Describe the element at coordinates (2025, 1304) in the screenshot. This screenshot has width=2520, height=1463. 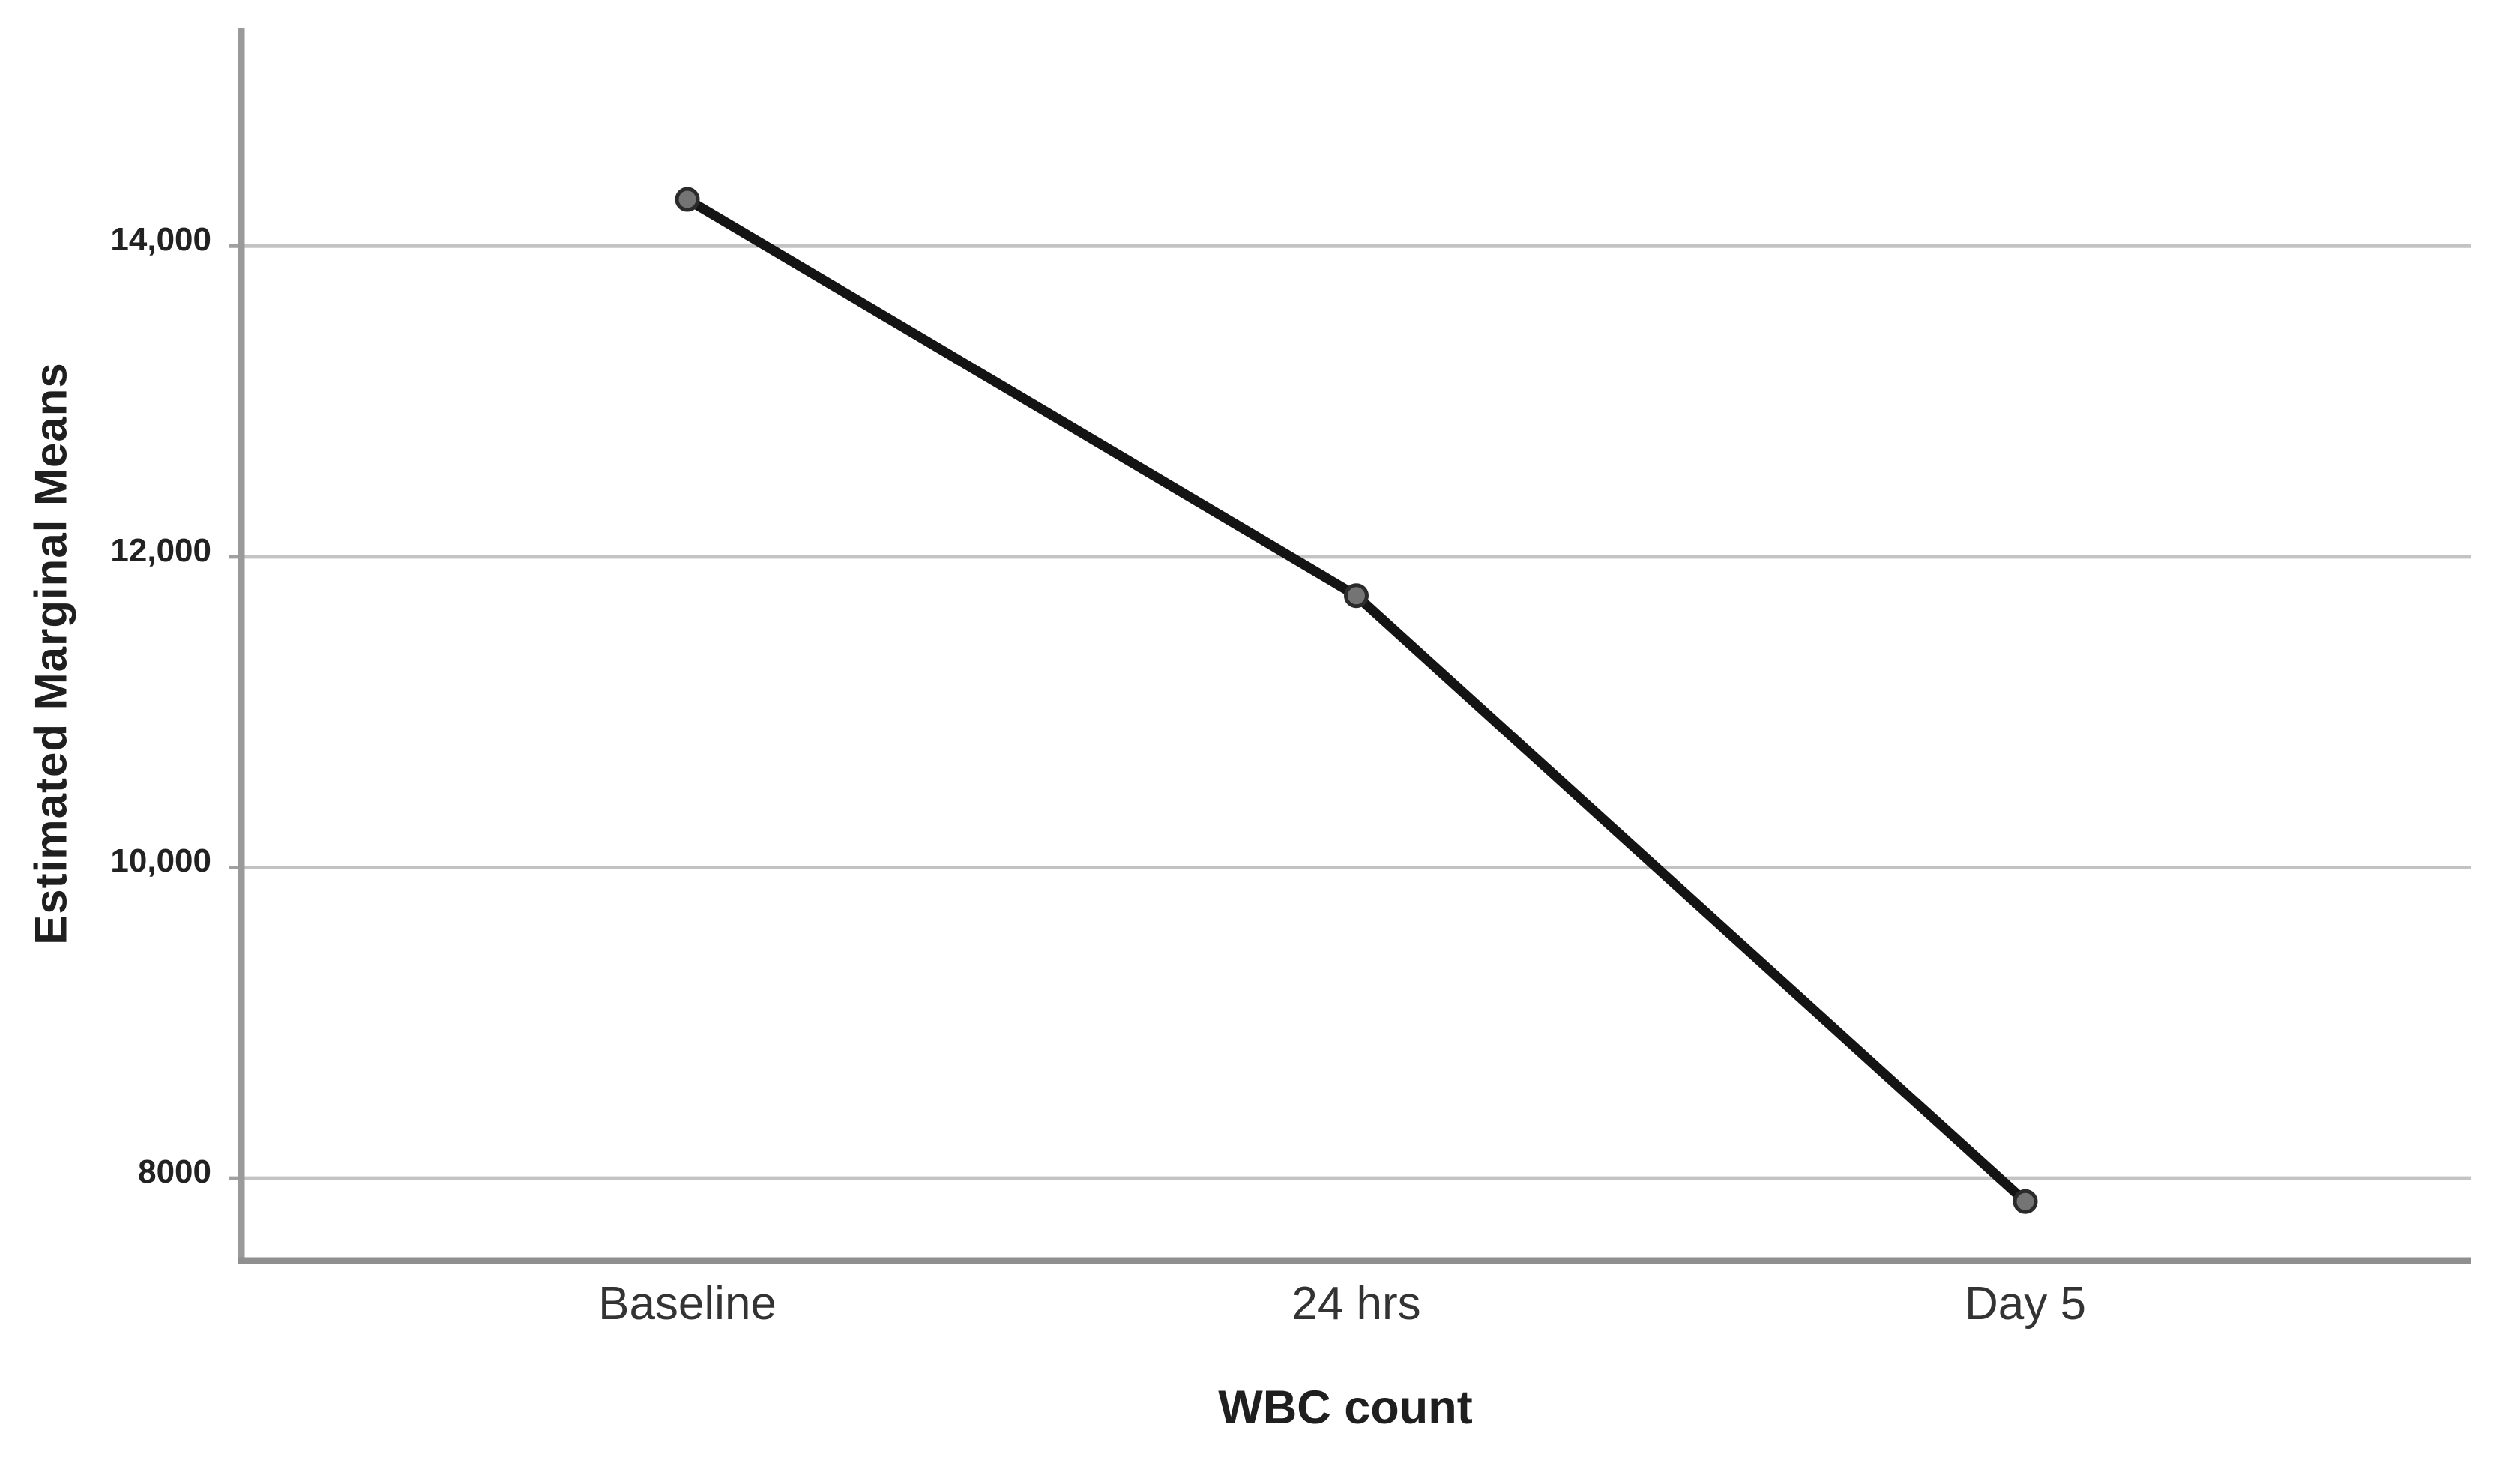
I see `x-tick-label: Day 5` at that location.